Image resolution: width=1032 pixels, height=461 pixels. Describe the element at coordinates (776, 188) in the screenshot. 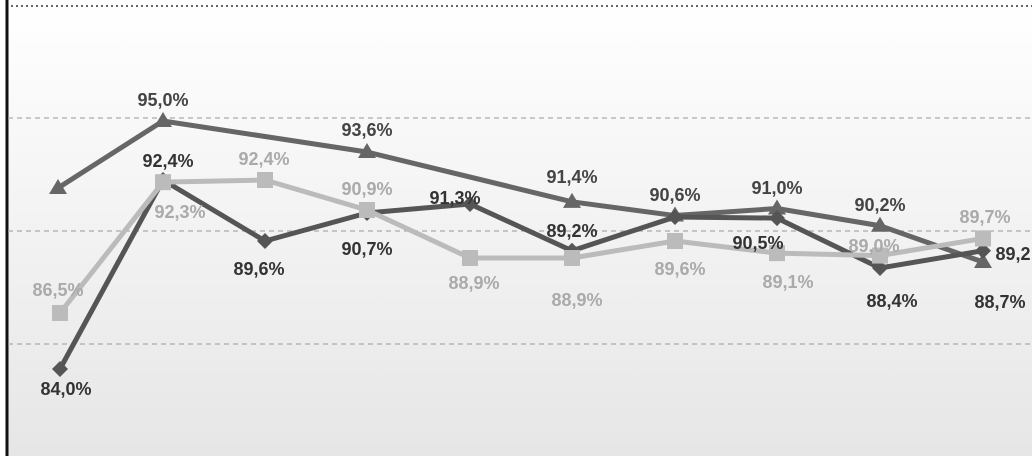

I see `data-label: 91,0%` at that location.